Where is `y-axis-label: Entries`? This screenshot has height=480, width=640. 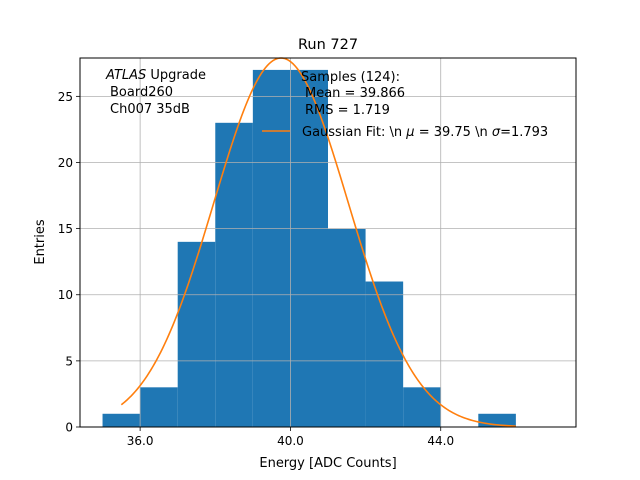 y-axis-label: Entries is located at coordinates (40, 242).